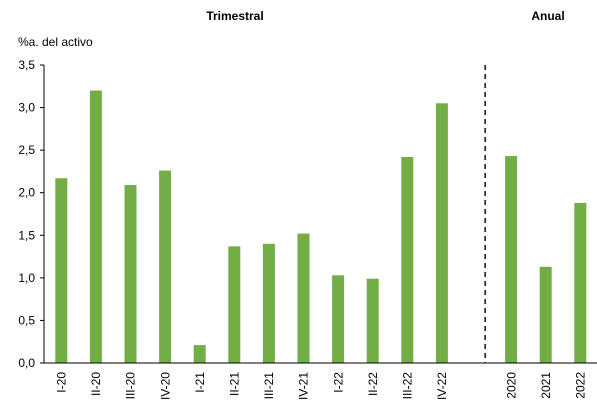 This screenshot has width=597, height=406. I want to click on y-tick-label: 2,5, so click(26, 150).